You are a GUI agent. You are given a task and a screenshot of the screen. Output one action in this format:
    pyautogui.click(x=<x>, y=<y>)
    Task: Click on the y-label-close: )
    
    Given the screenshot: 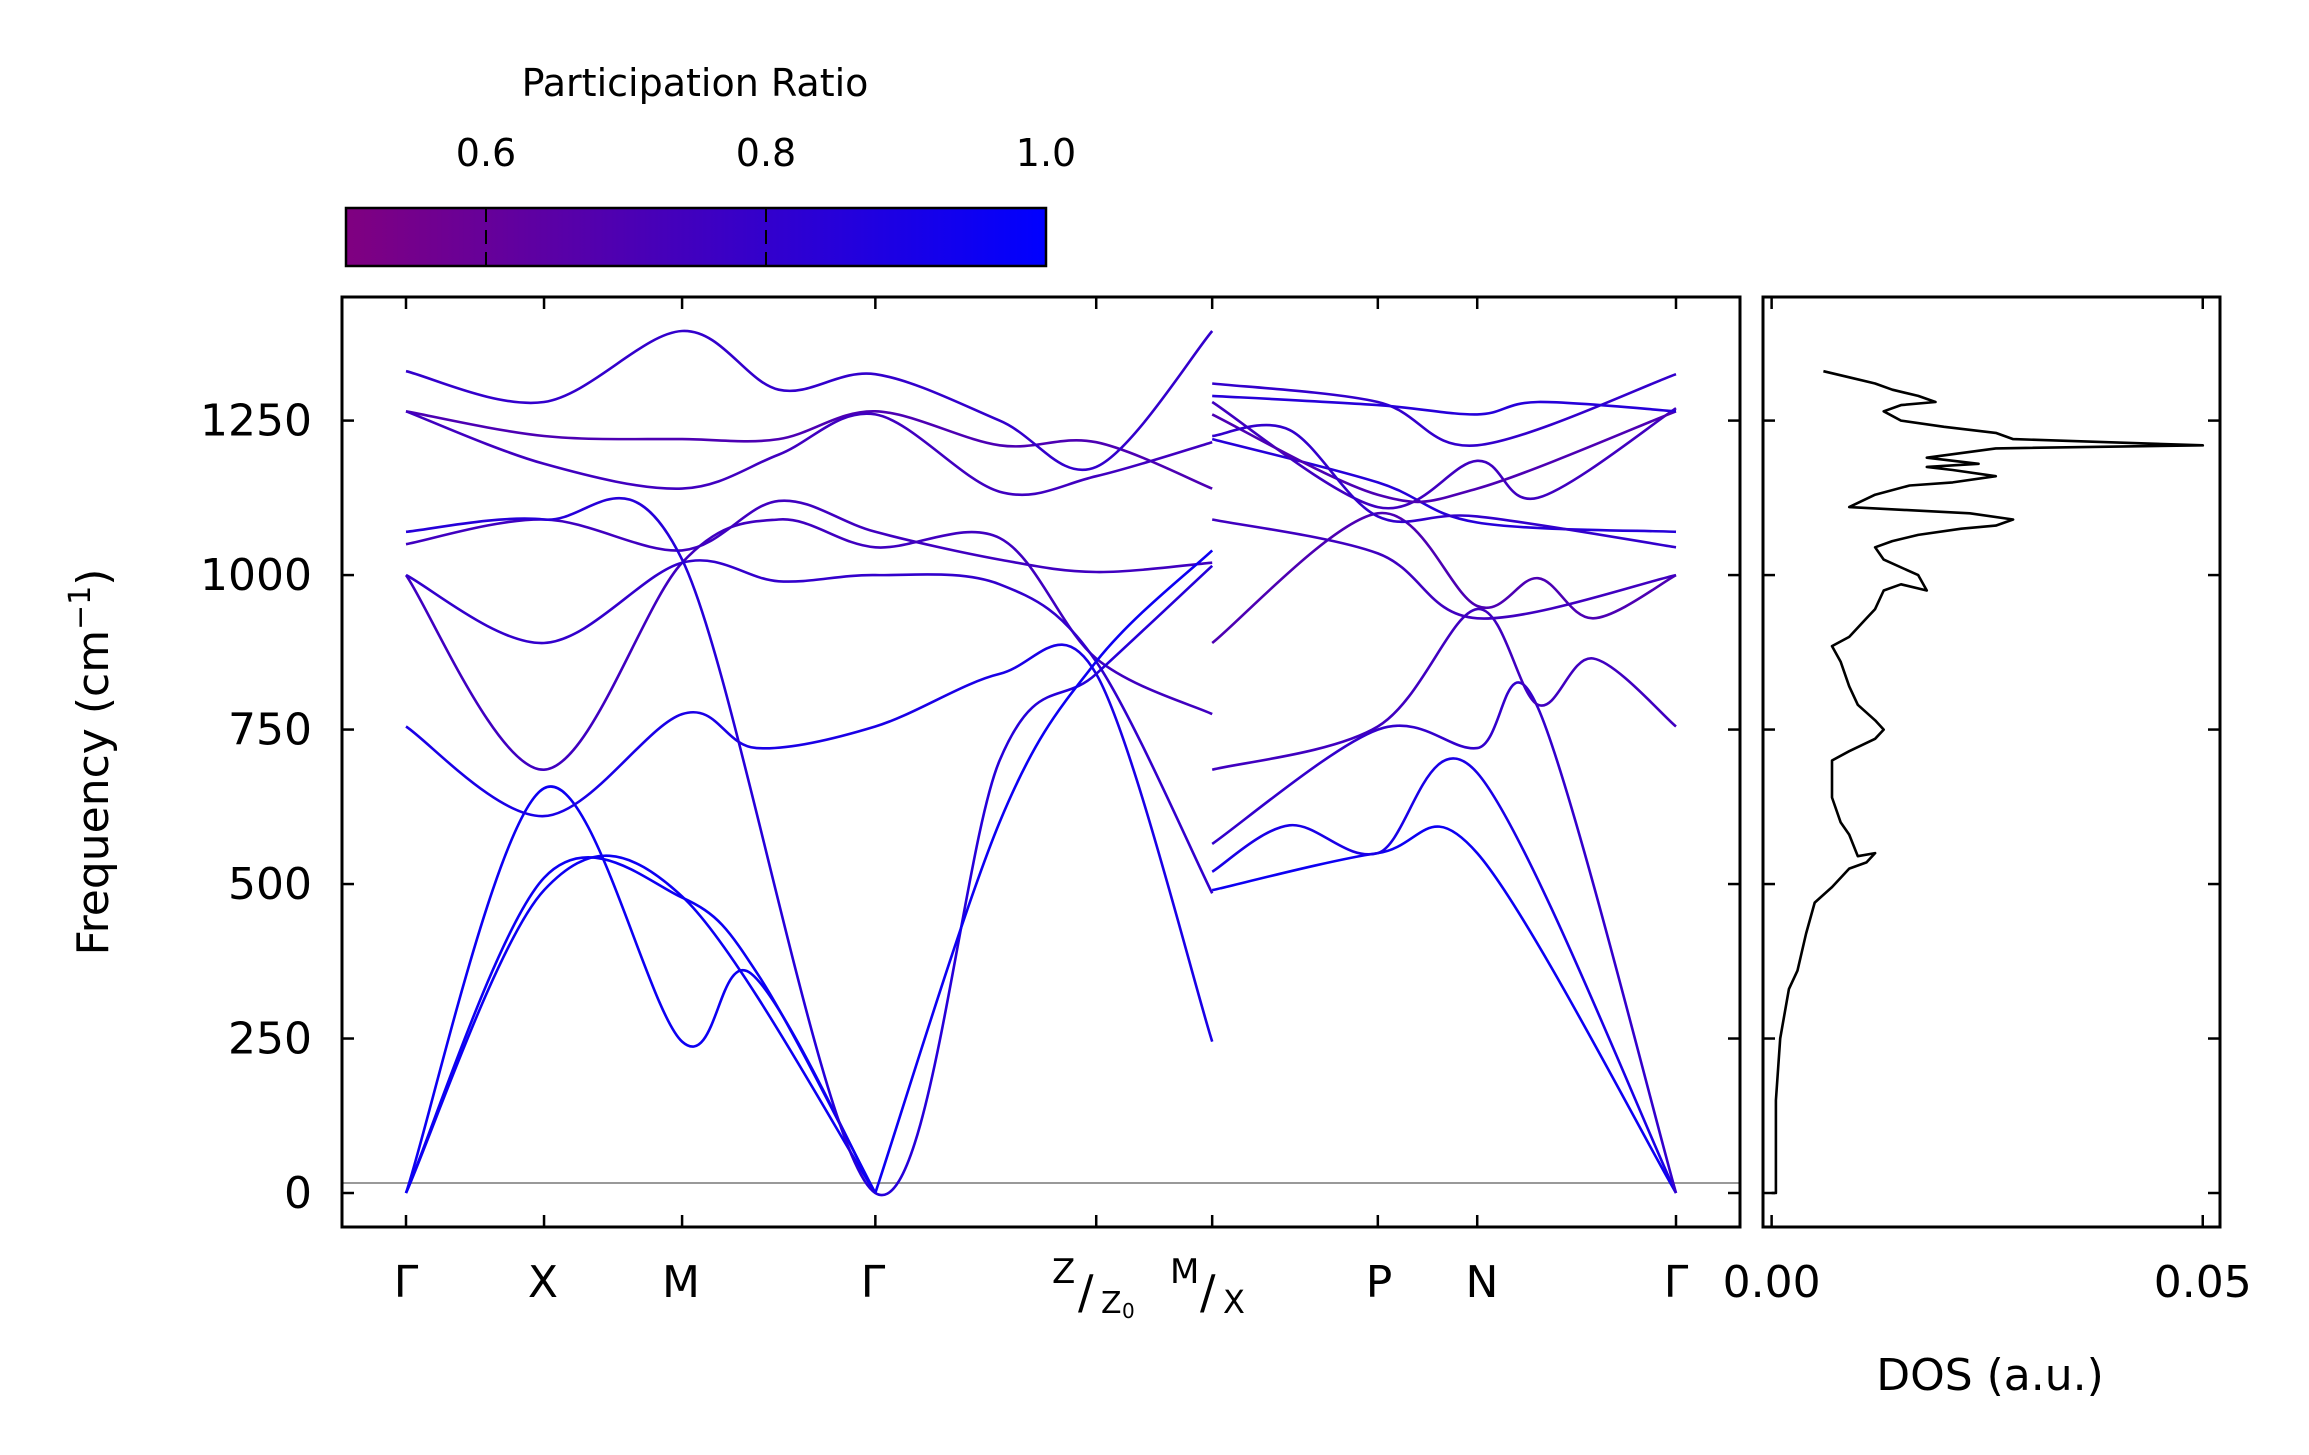 What is the action you would take?
    pyautogui.click(x=93, y=577)
    